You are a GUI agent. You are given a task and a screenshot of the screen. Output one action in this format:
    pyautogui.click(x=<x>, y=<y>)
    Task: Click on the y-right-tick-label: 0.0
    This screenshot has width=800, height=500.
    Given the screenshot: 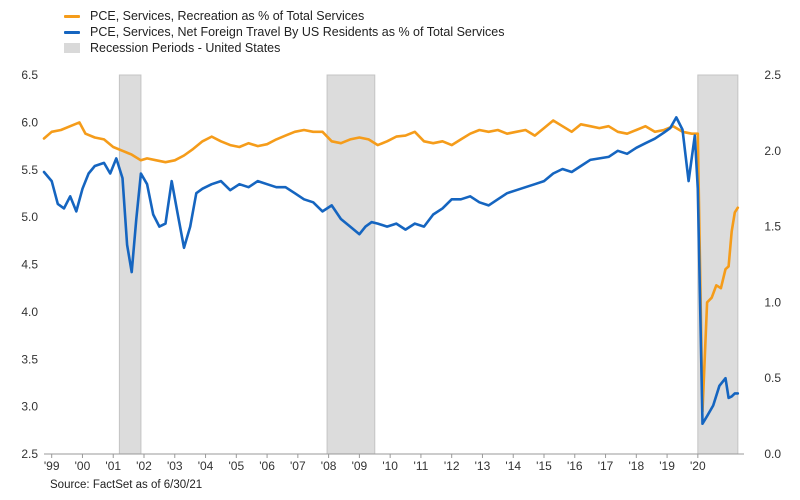 What is the action you would take?
    pyautogui.click(x=772, y=454)
    